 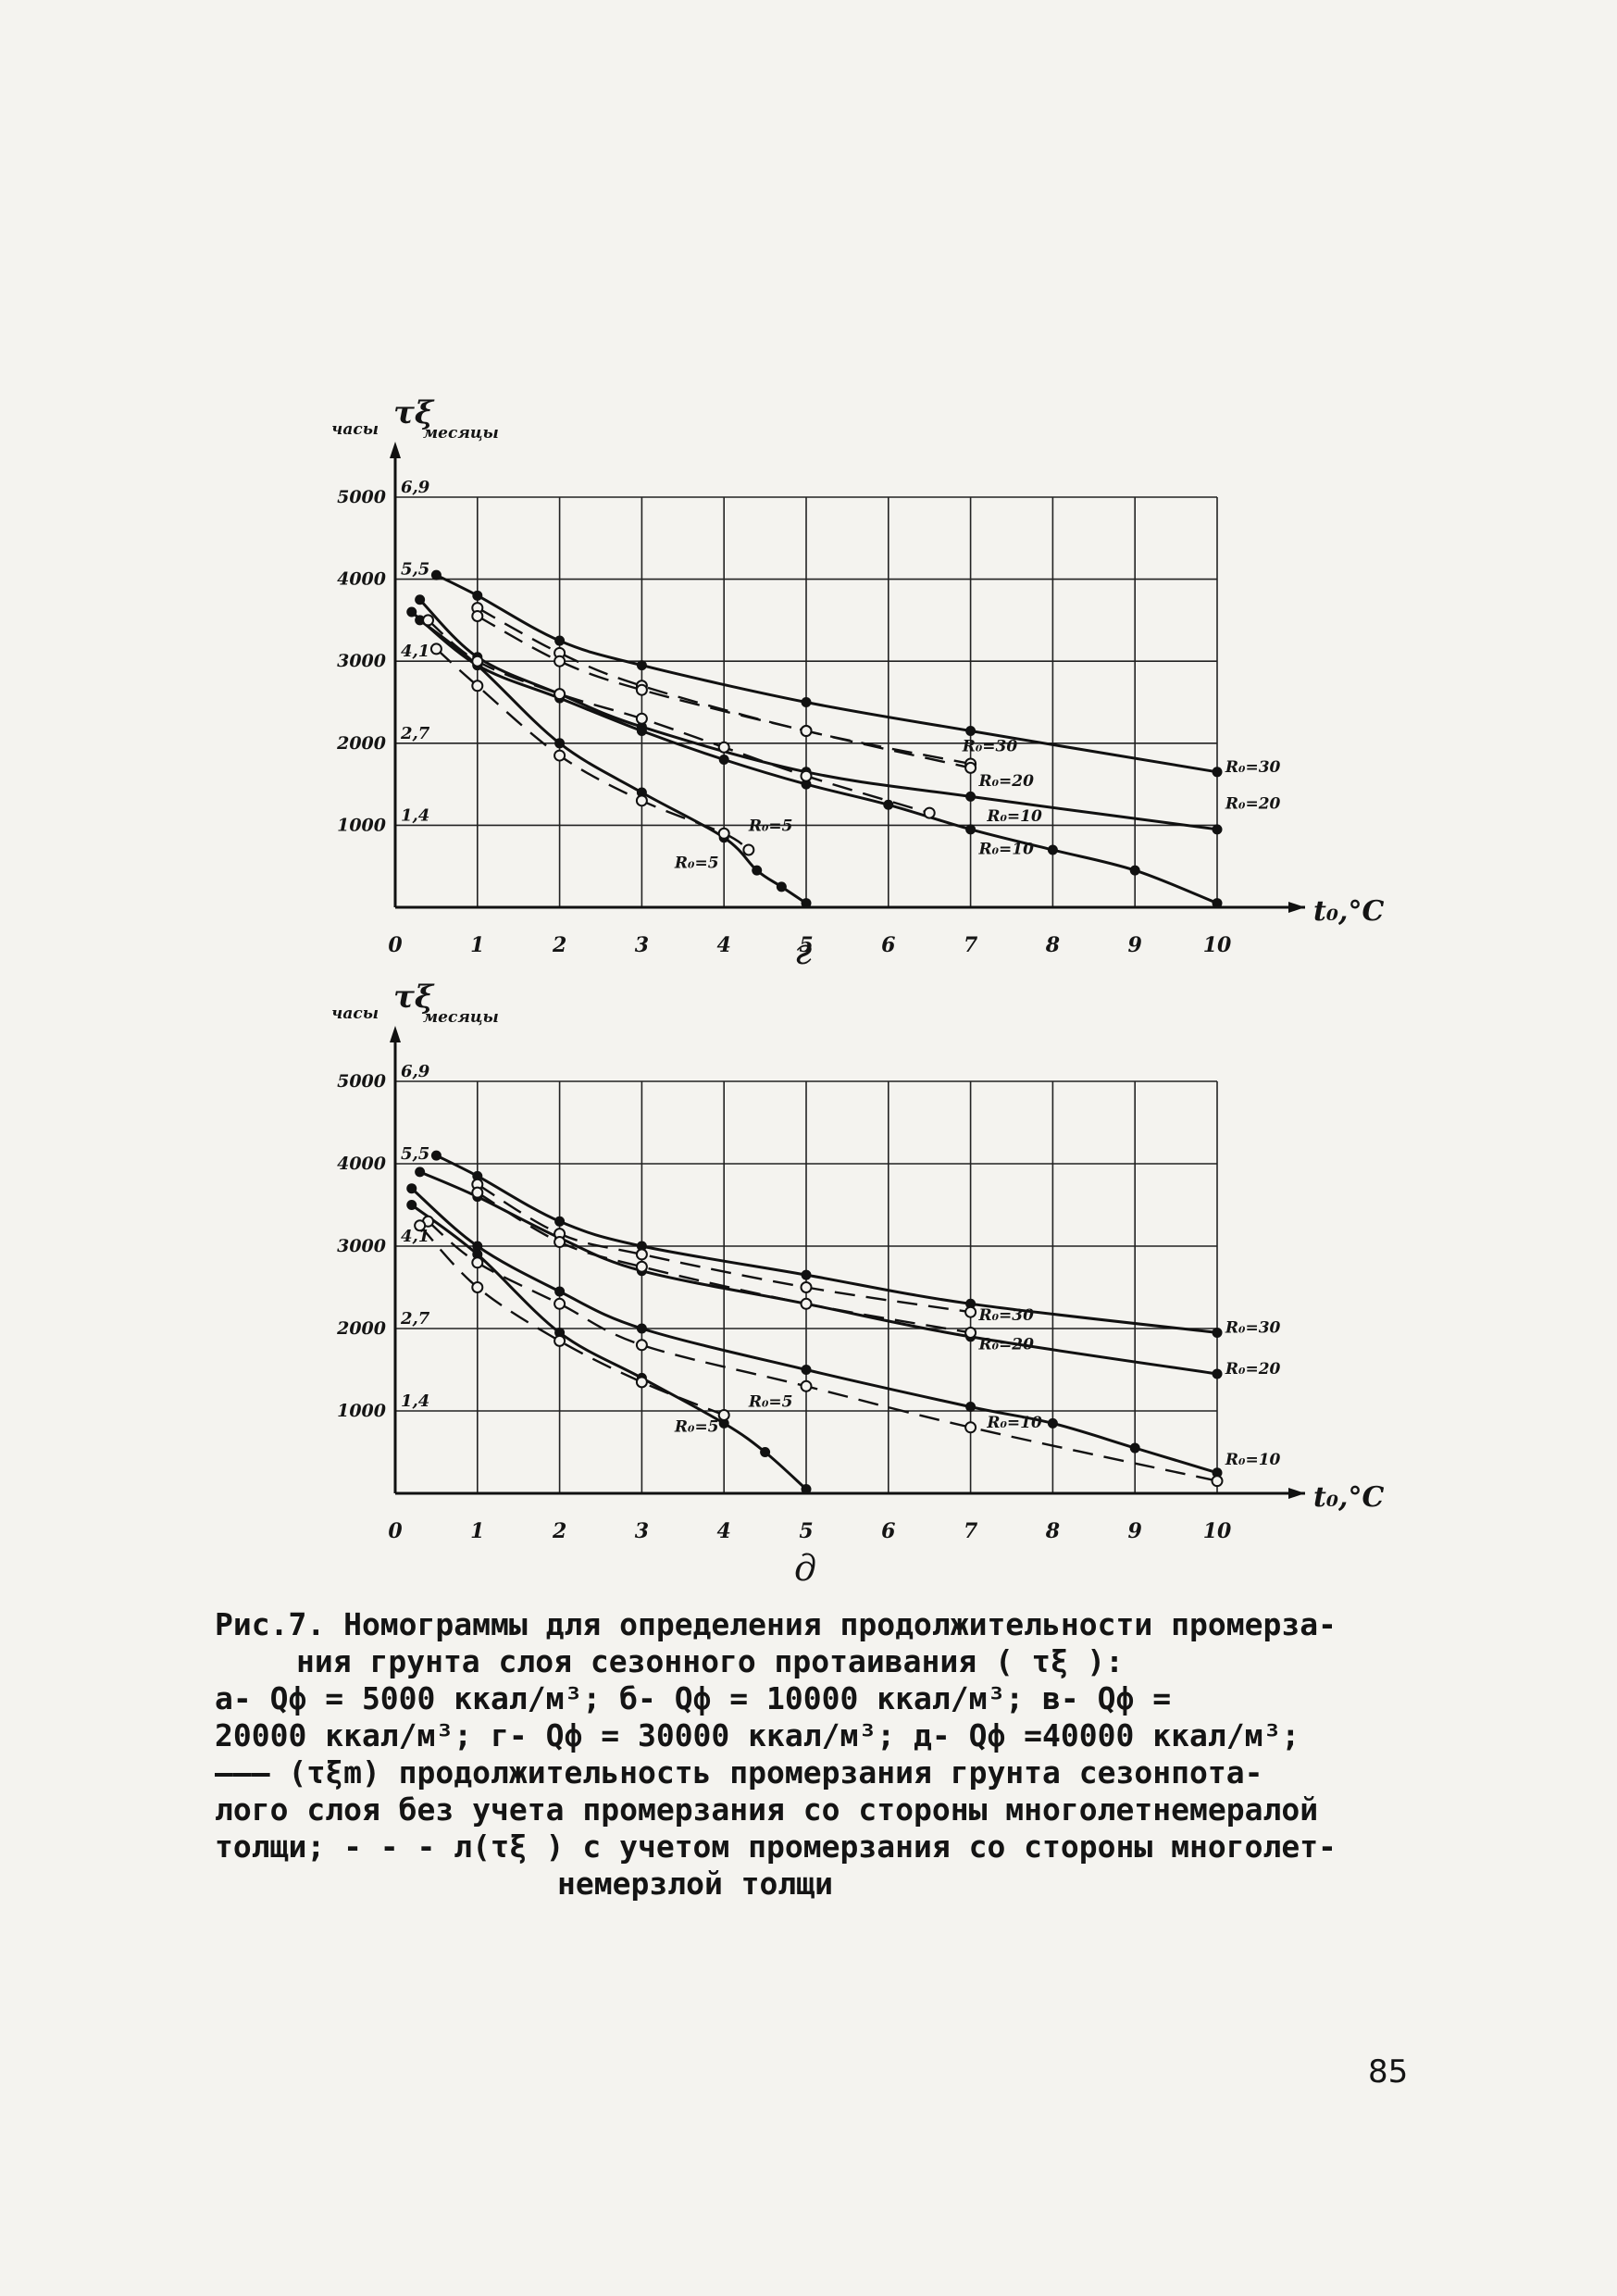 I want to click on y-label-hours: часы, so click(x=355, y=429).